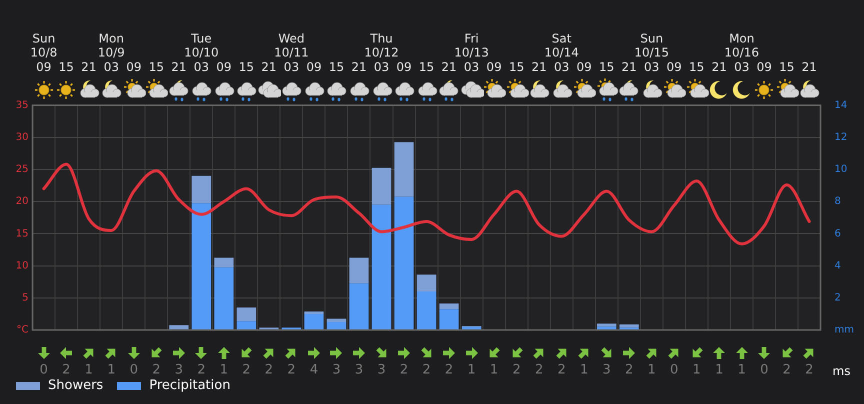 The image size is (864, 404). What do you see at coordinates (841, 170) in the screenshot?
I see `y2-tick-label: 10` at bounding box center [841, 170].